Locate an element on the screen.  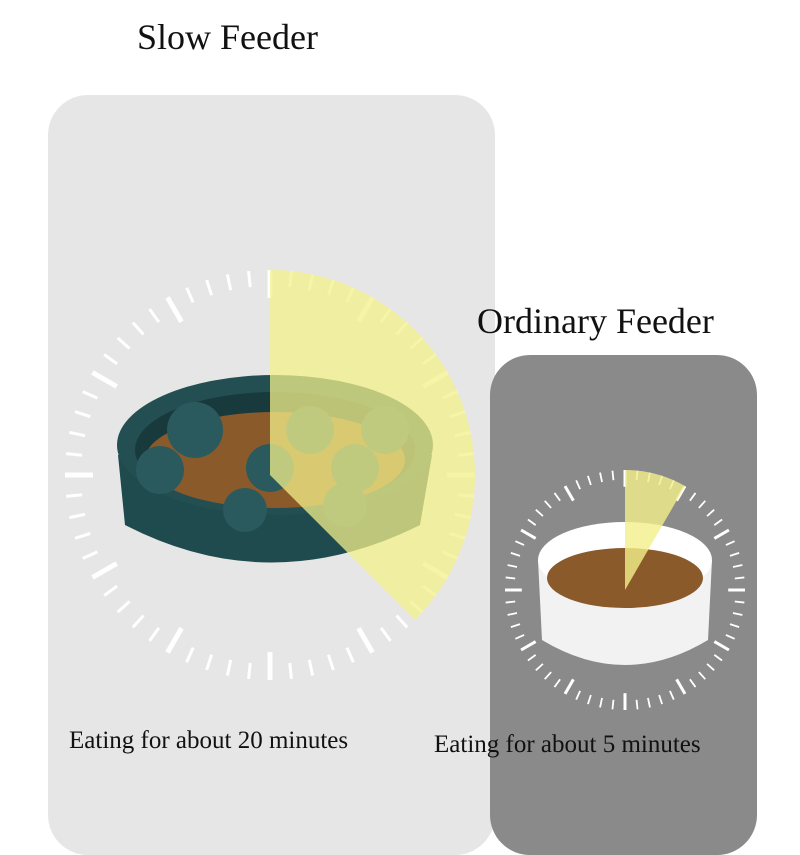
slow-feeder-time-wedge is located at coordinates (372, 445).